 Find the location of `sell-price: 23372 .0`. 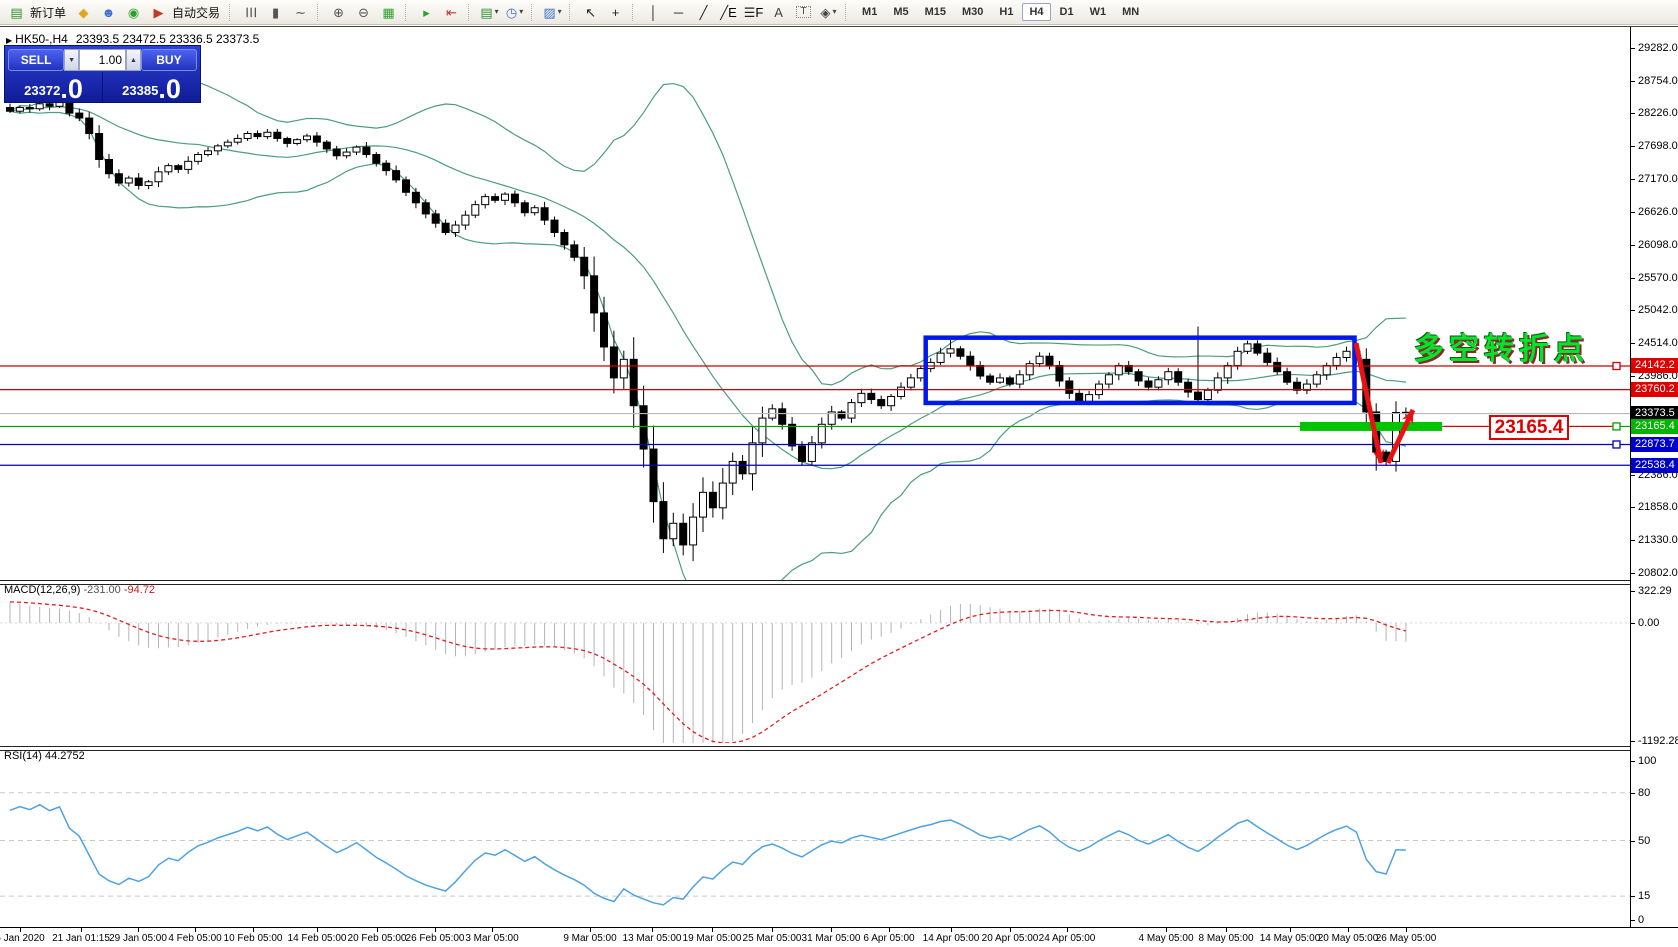

sell-price: 23372 .0 is located at coordinates (53, 87).